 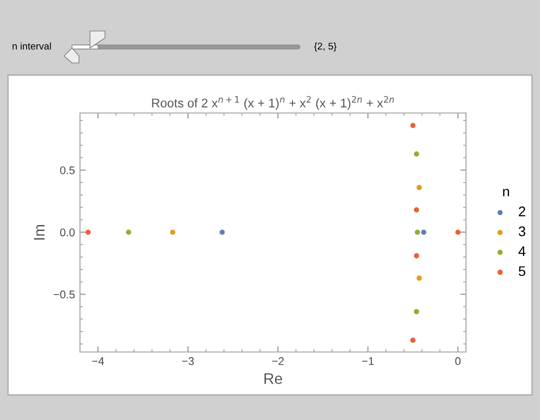 I want to click on x-tick-label: −3, so click(x=188, y=361).